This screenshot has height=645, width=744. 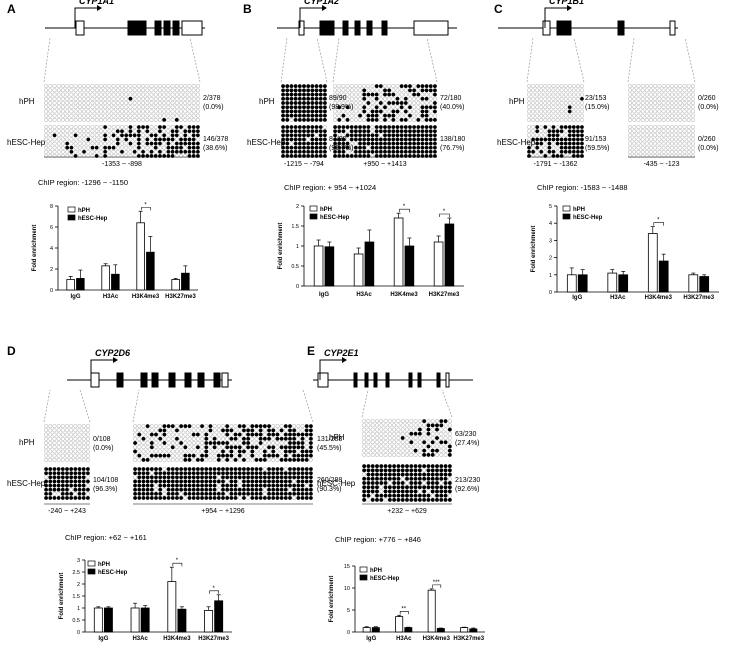 I want to click on y-tick-label: 0.5, so click(x=295, y=267).